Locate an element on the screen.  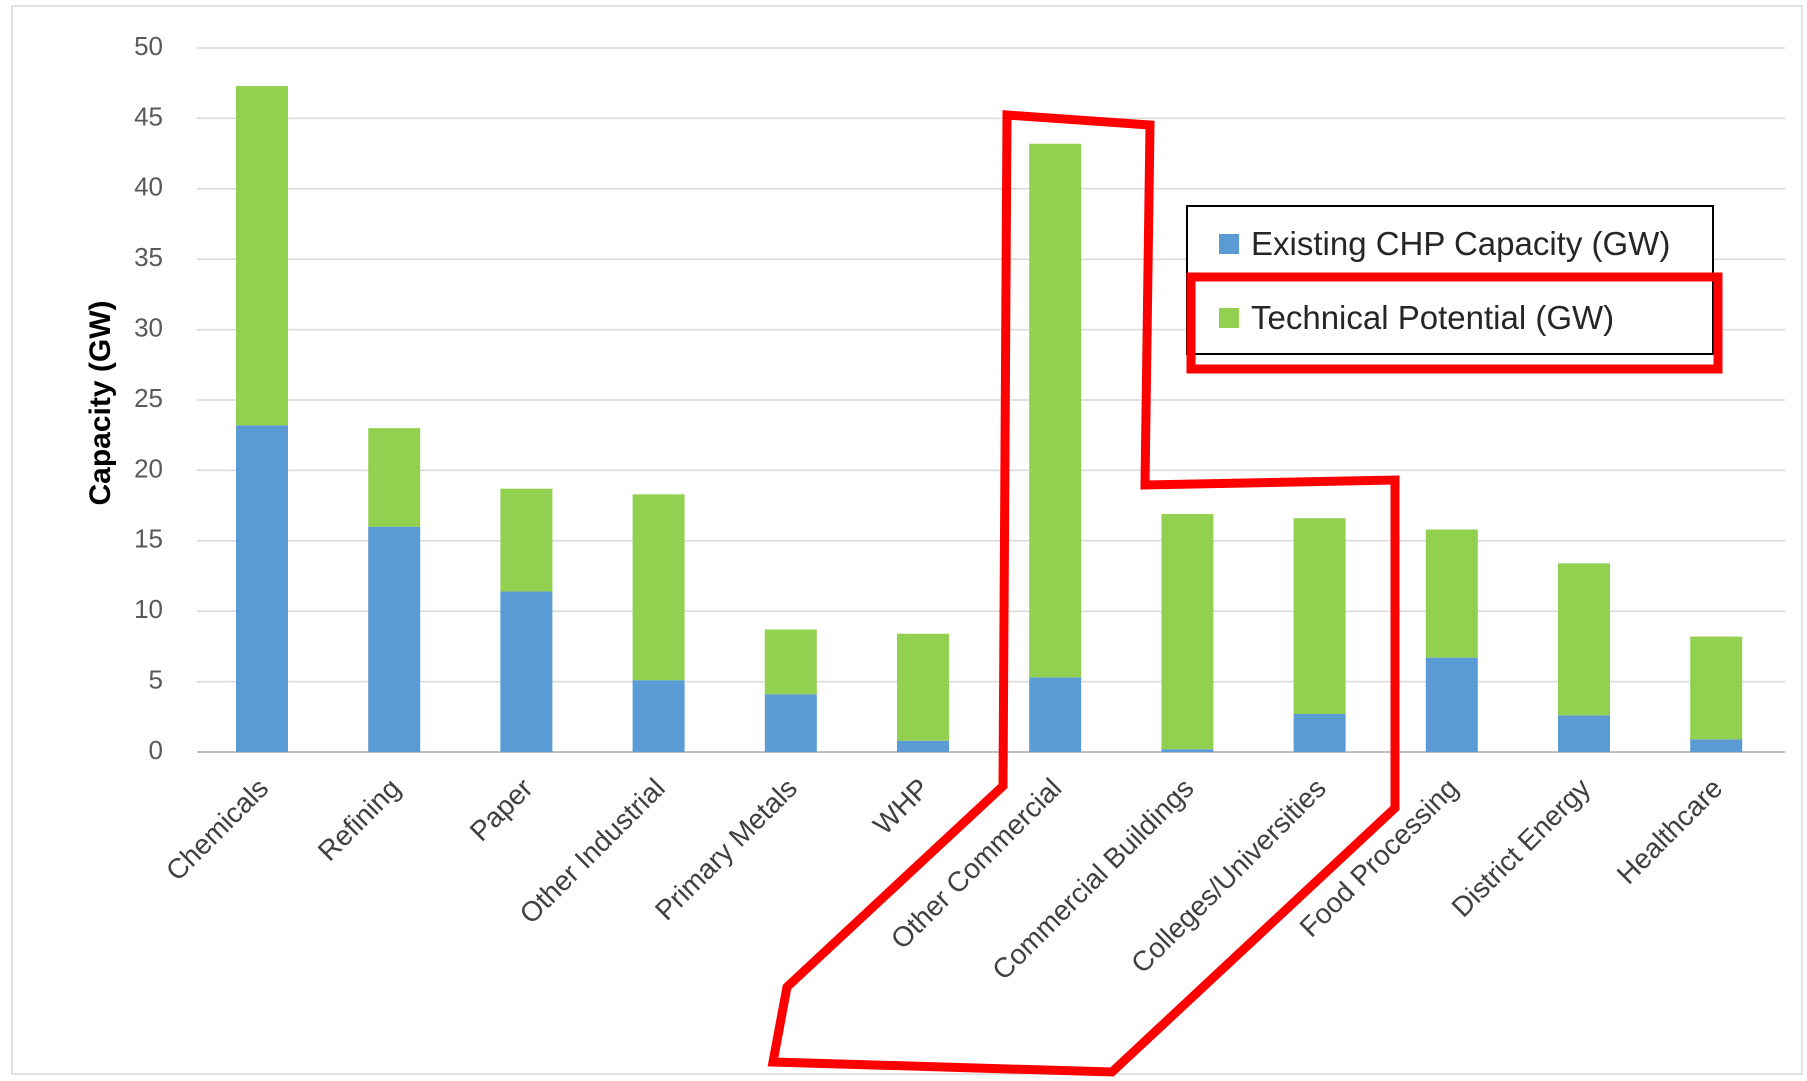
bar-potential-healthcare is located at coordinates (1716, 688).